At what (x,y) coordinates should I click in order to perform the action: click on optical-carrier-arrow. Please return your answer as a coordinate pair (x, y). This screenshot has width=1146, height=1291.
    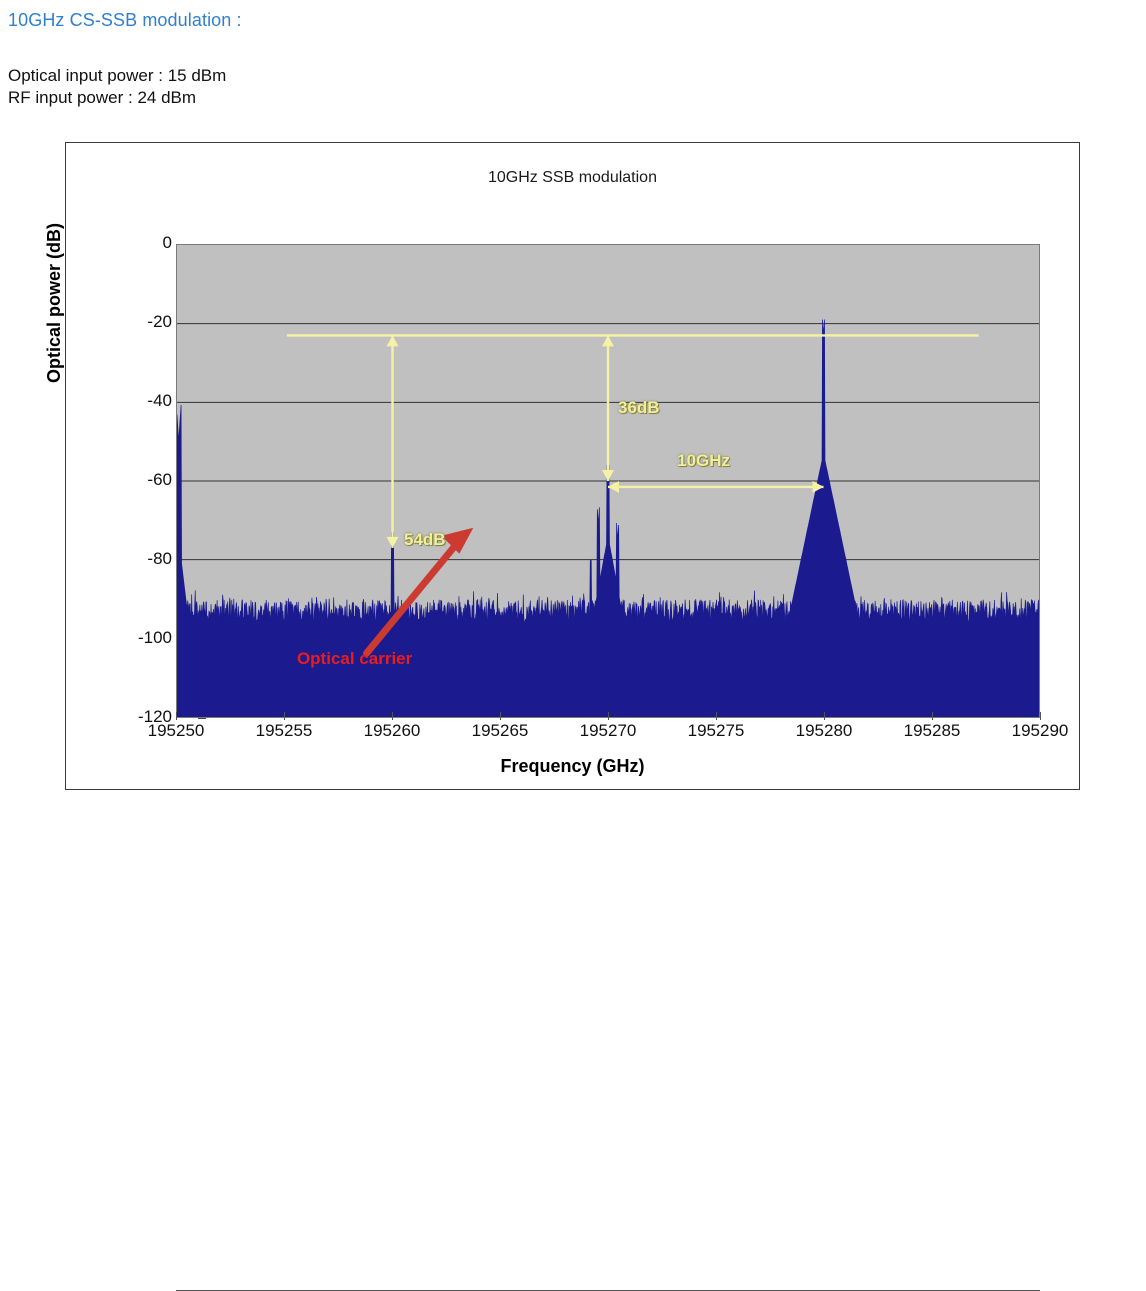
    Looking at the image, I should click on (418, 592).